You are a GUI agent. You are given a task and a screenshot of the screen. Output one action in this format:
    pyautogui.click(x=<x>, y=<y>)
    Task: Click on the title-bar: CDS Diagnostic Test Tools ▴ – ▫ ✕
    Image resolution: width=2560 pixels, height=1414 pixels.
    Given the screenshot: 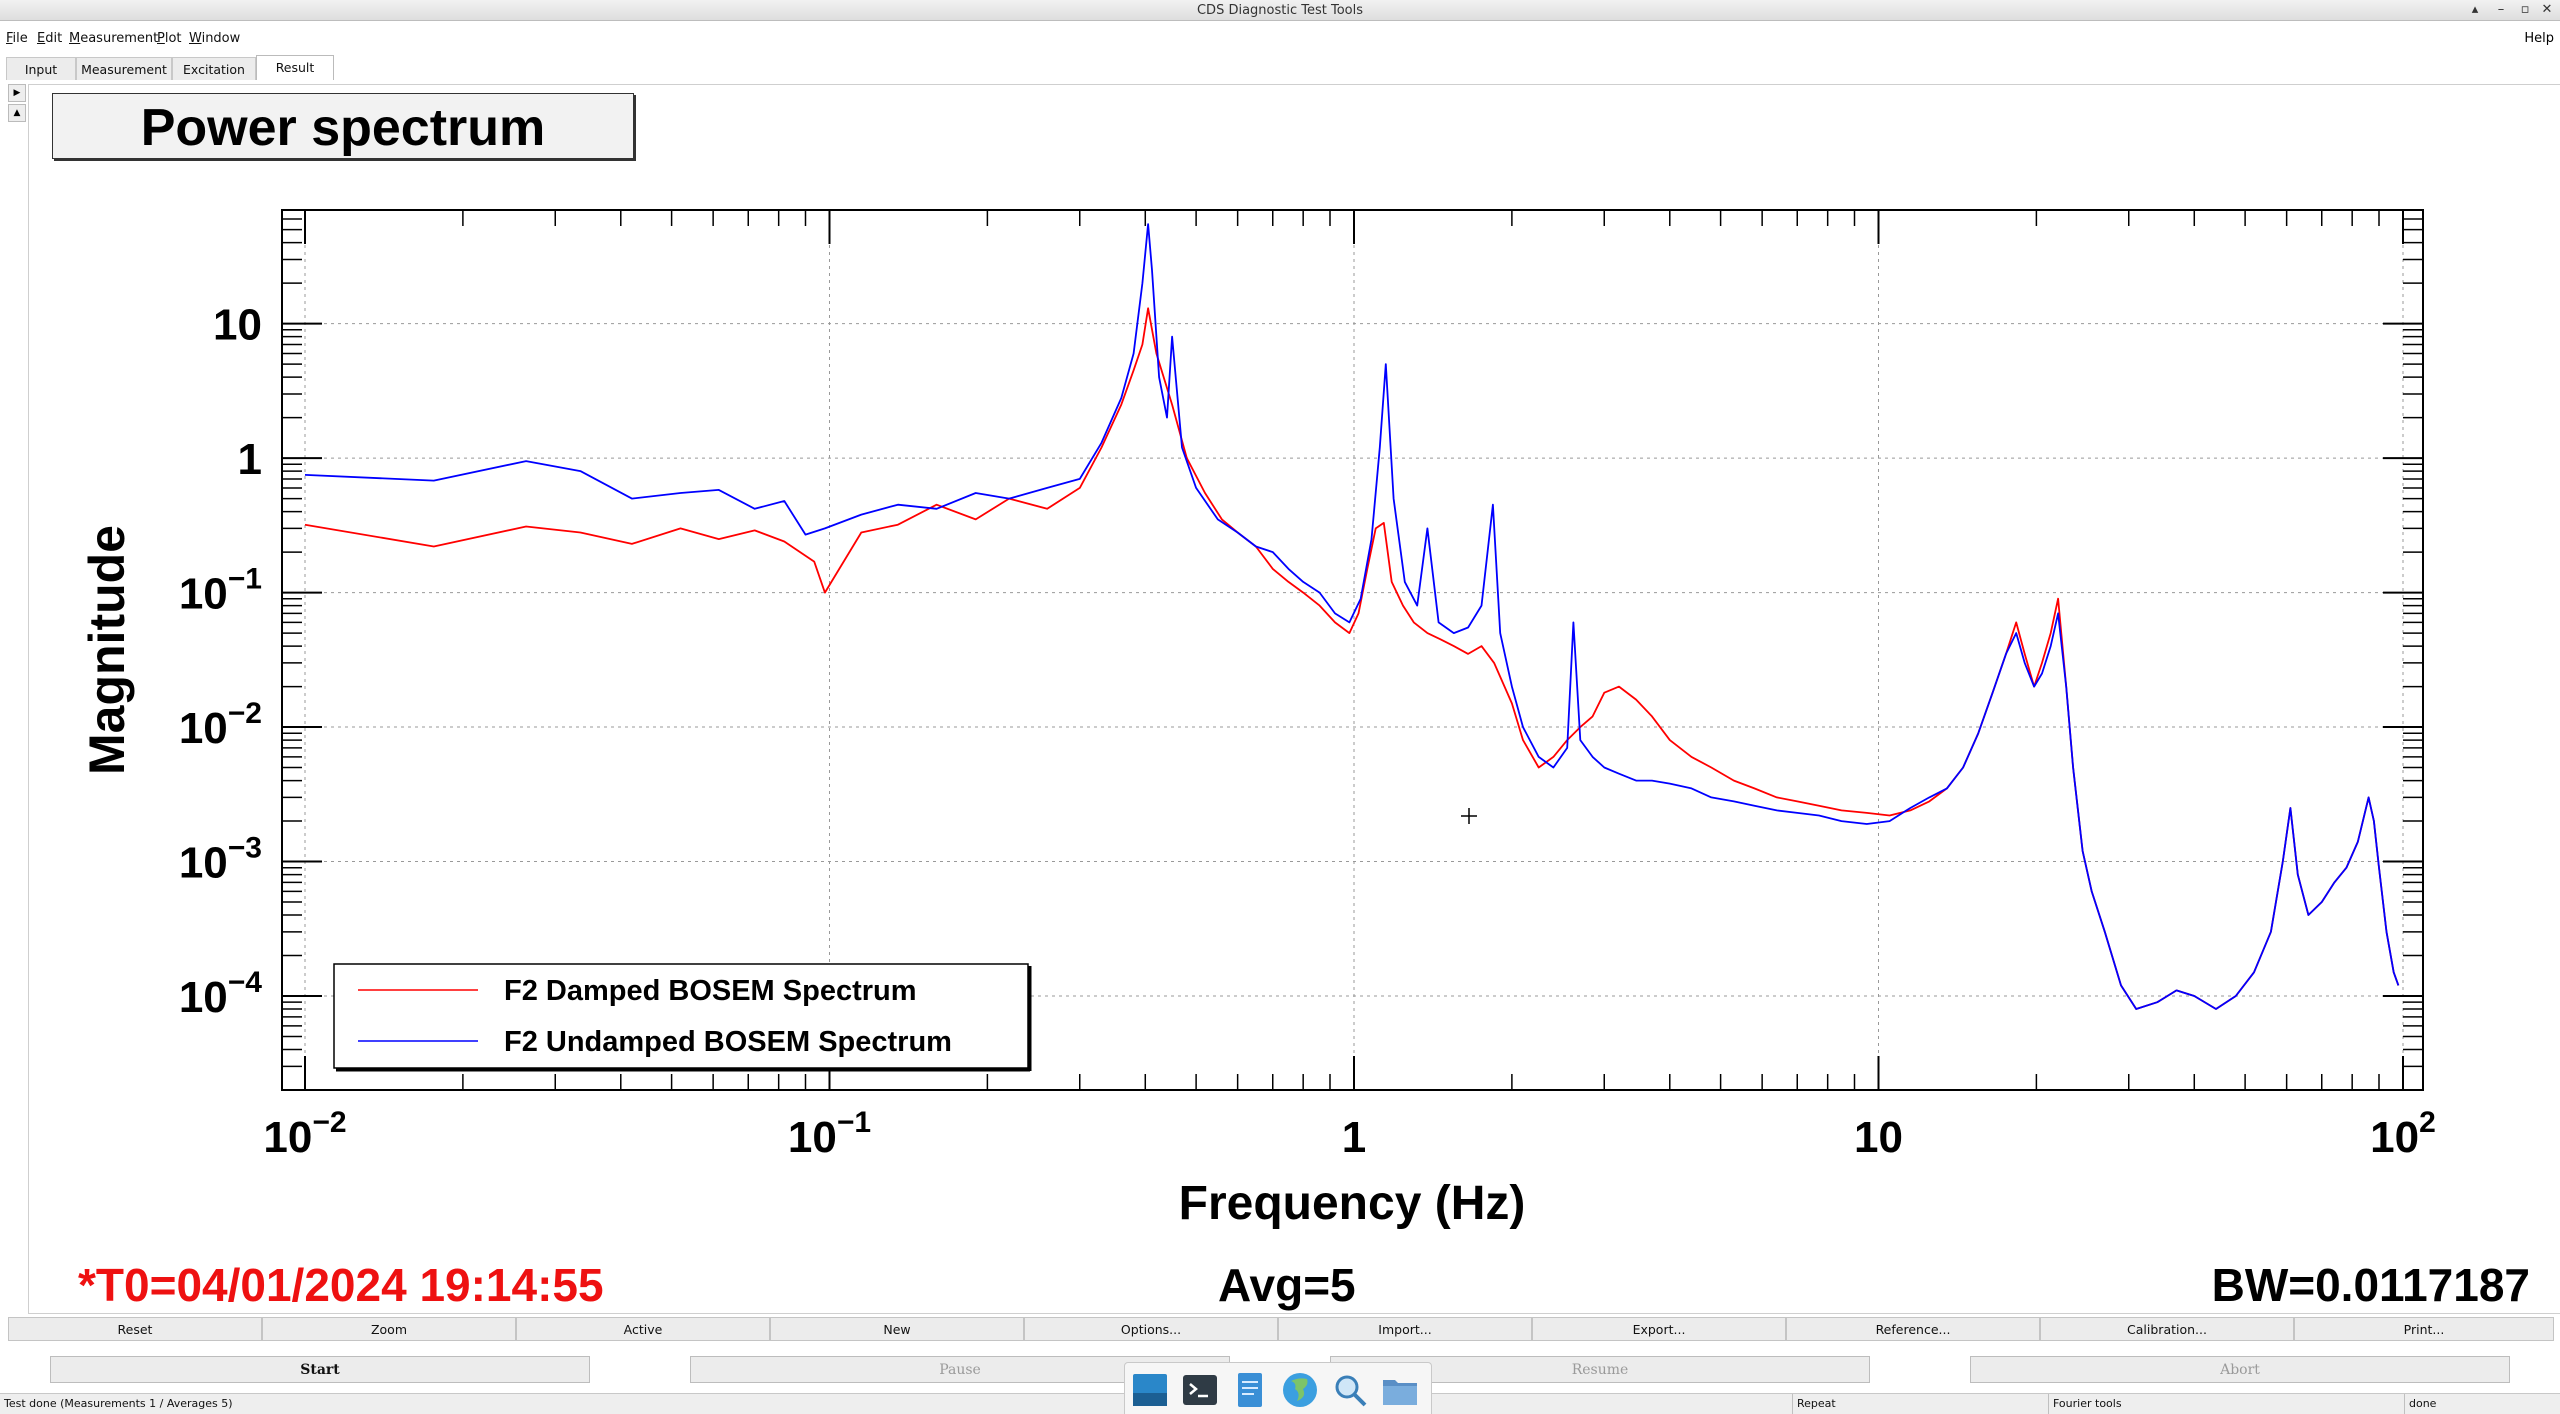 What is the action you would take?
    pyautogui.click(x=1280, y=10)
    